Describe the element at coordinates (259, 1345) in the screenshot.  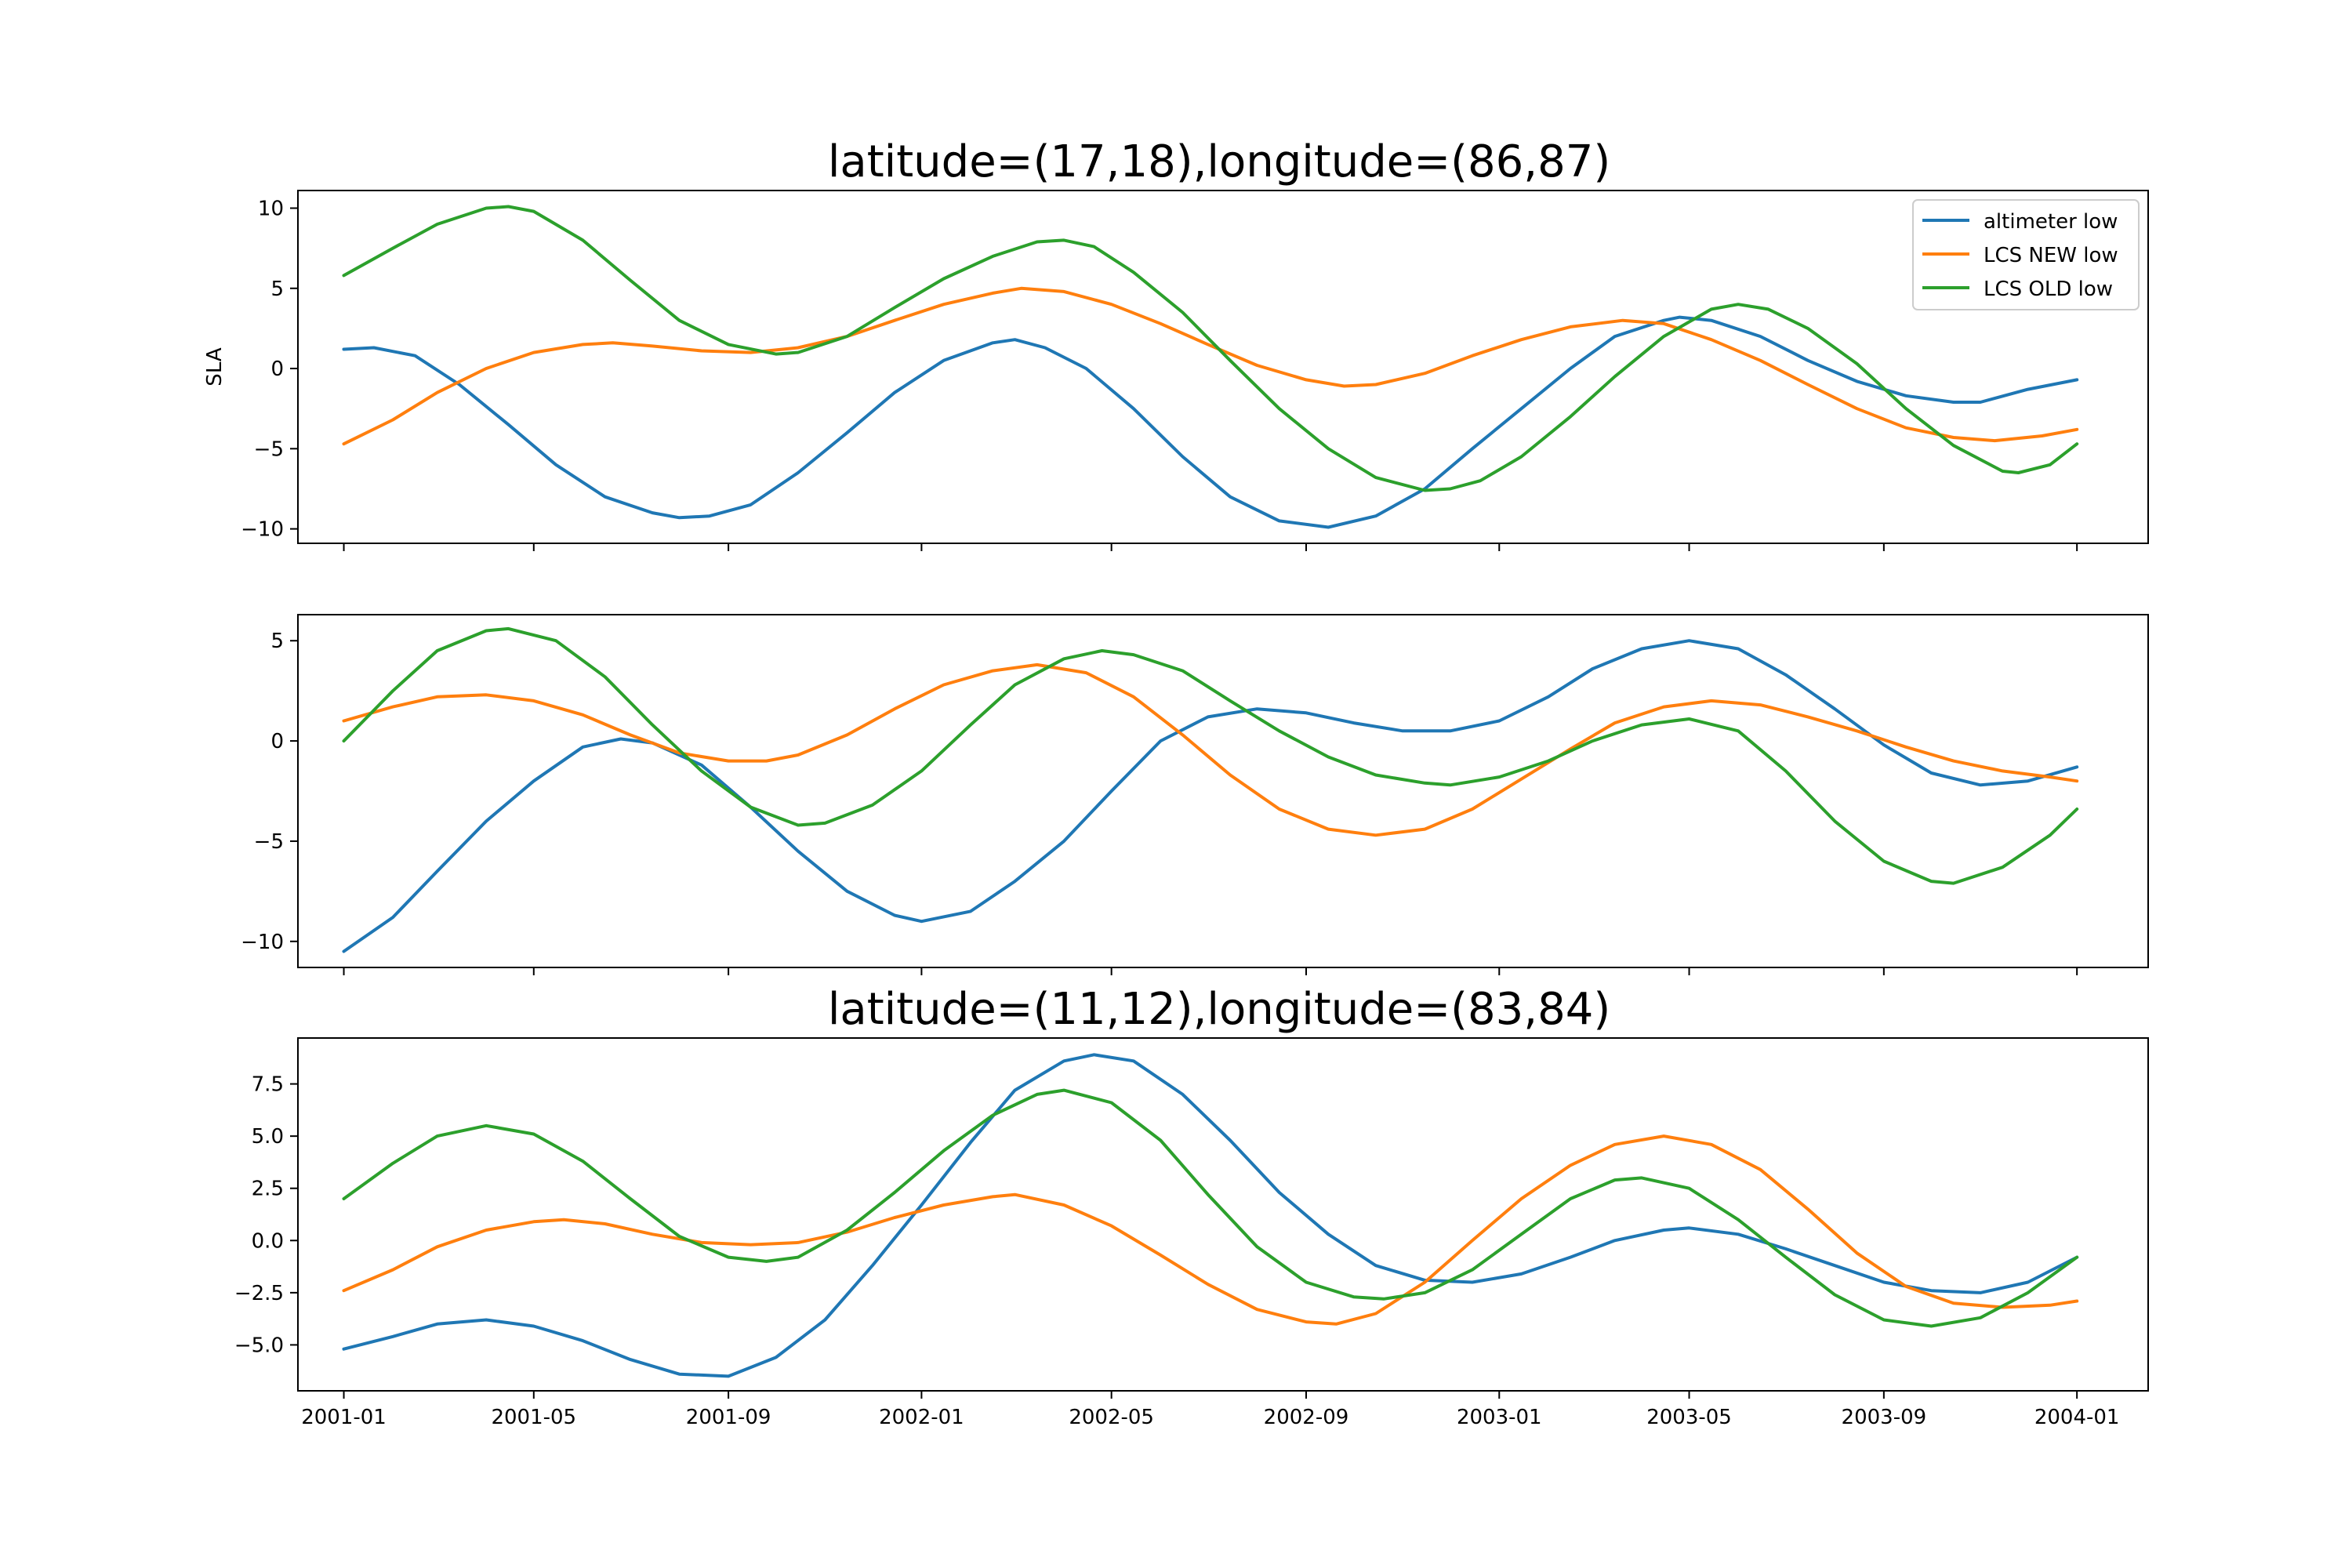
I see `panel-3-y-tick-label: −5.0` at that location.